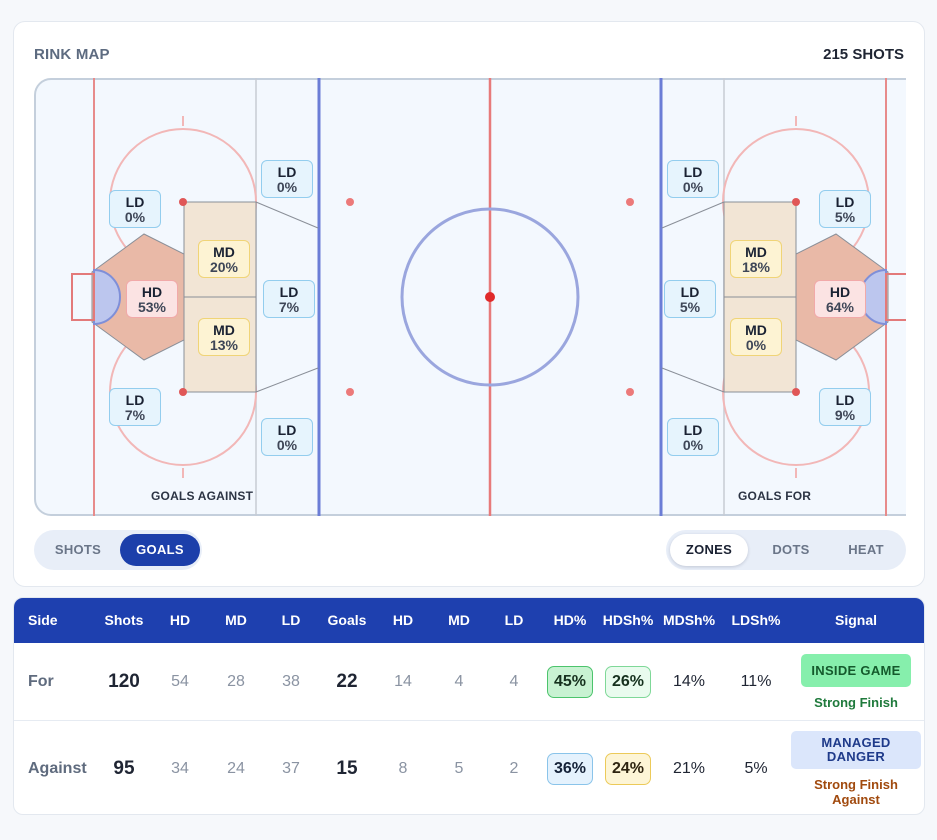 Image resolution: width=937 pixels, height=840 pixels. I want to click on zone-value: 64%, so click(840, 307).